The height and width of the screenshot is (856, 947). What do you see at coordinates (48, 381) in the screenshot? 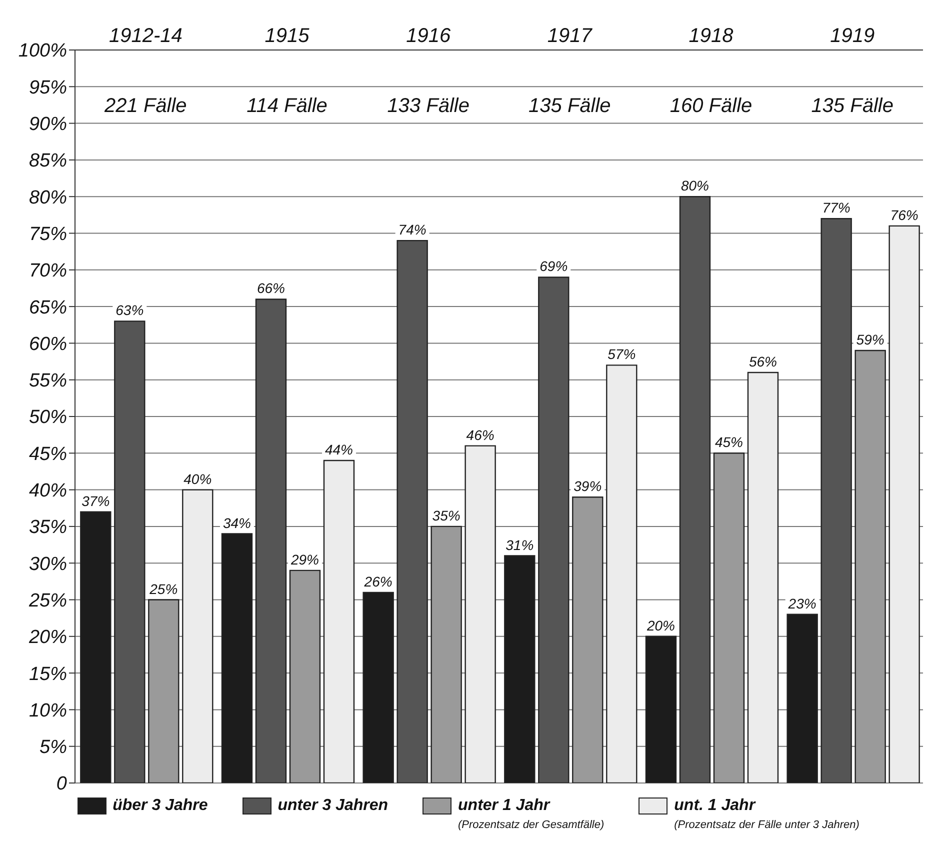
I see `y-tick-label: 55%` at bounding box center [48, 381].